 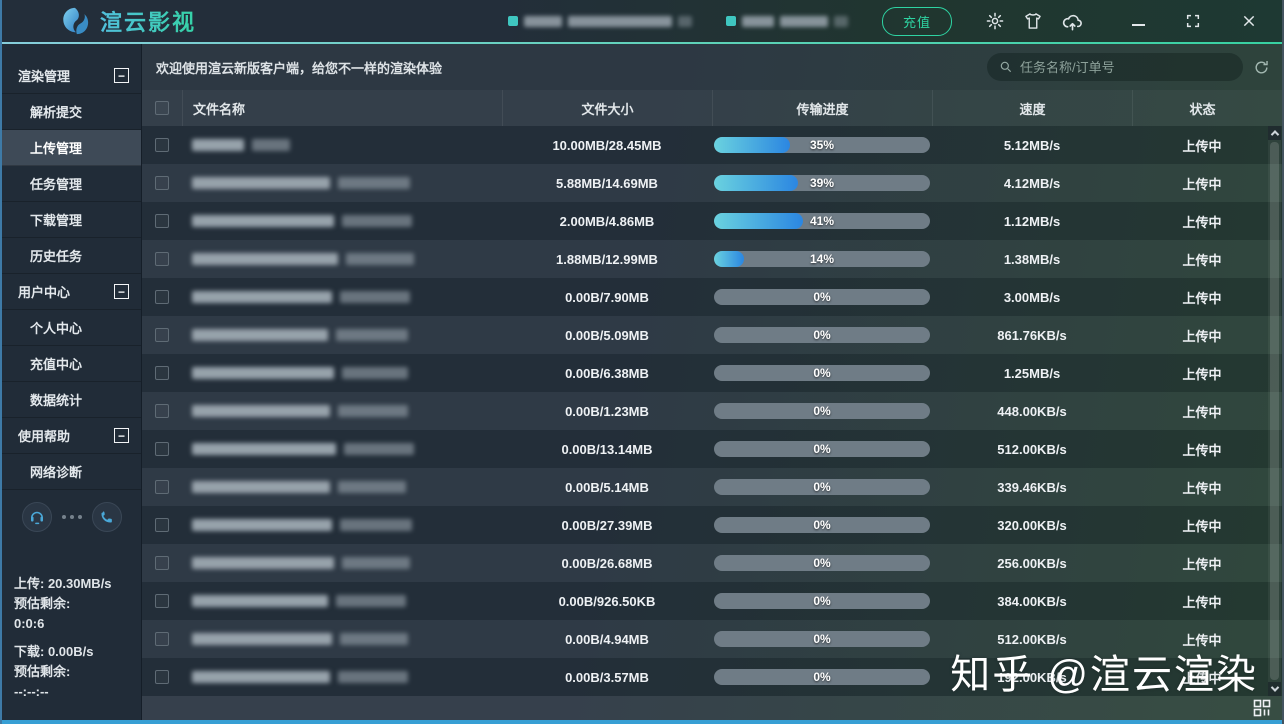 What do you see at coordinates (71, 112) in the screenshot?
I see `sidebar-item-parse-submit: 解析提交` at bounding box center [71, 112].